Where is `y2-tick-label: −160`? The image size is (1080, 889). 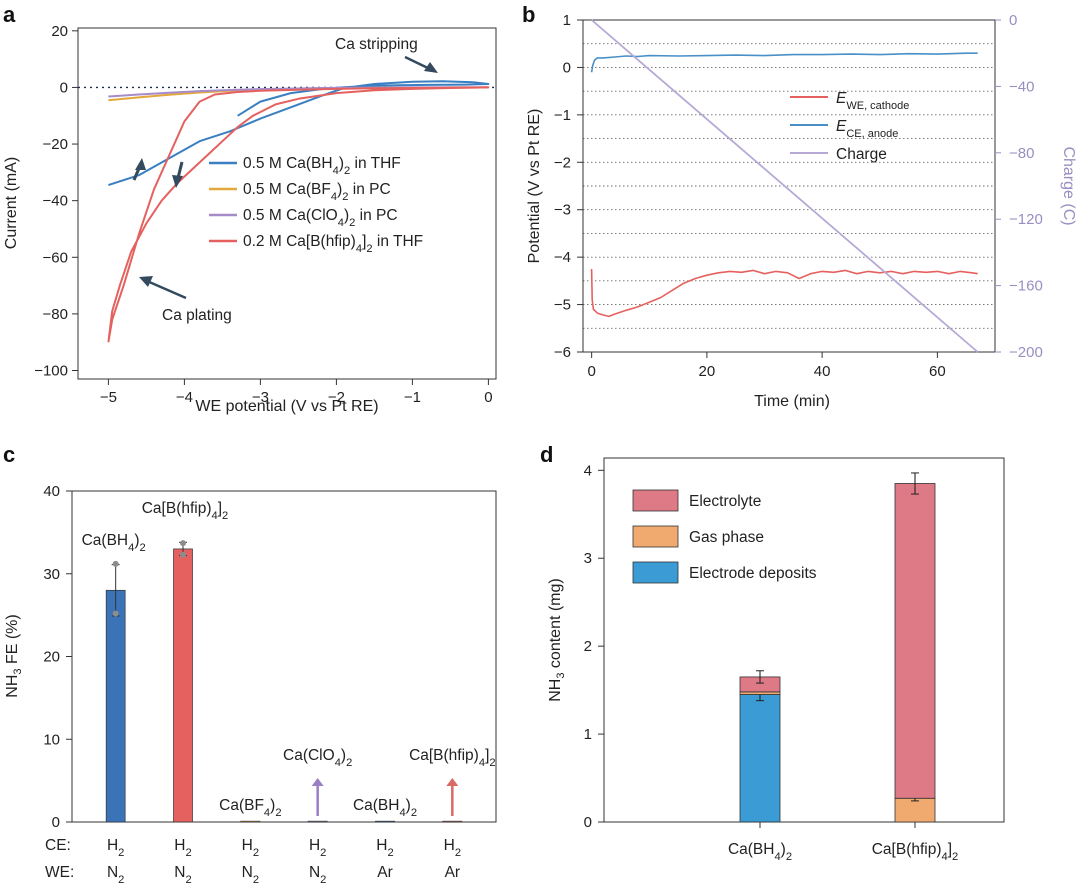 y2-tick-label: −160 is located at coordinates (1026, 286).